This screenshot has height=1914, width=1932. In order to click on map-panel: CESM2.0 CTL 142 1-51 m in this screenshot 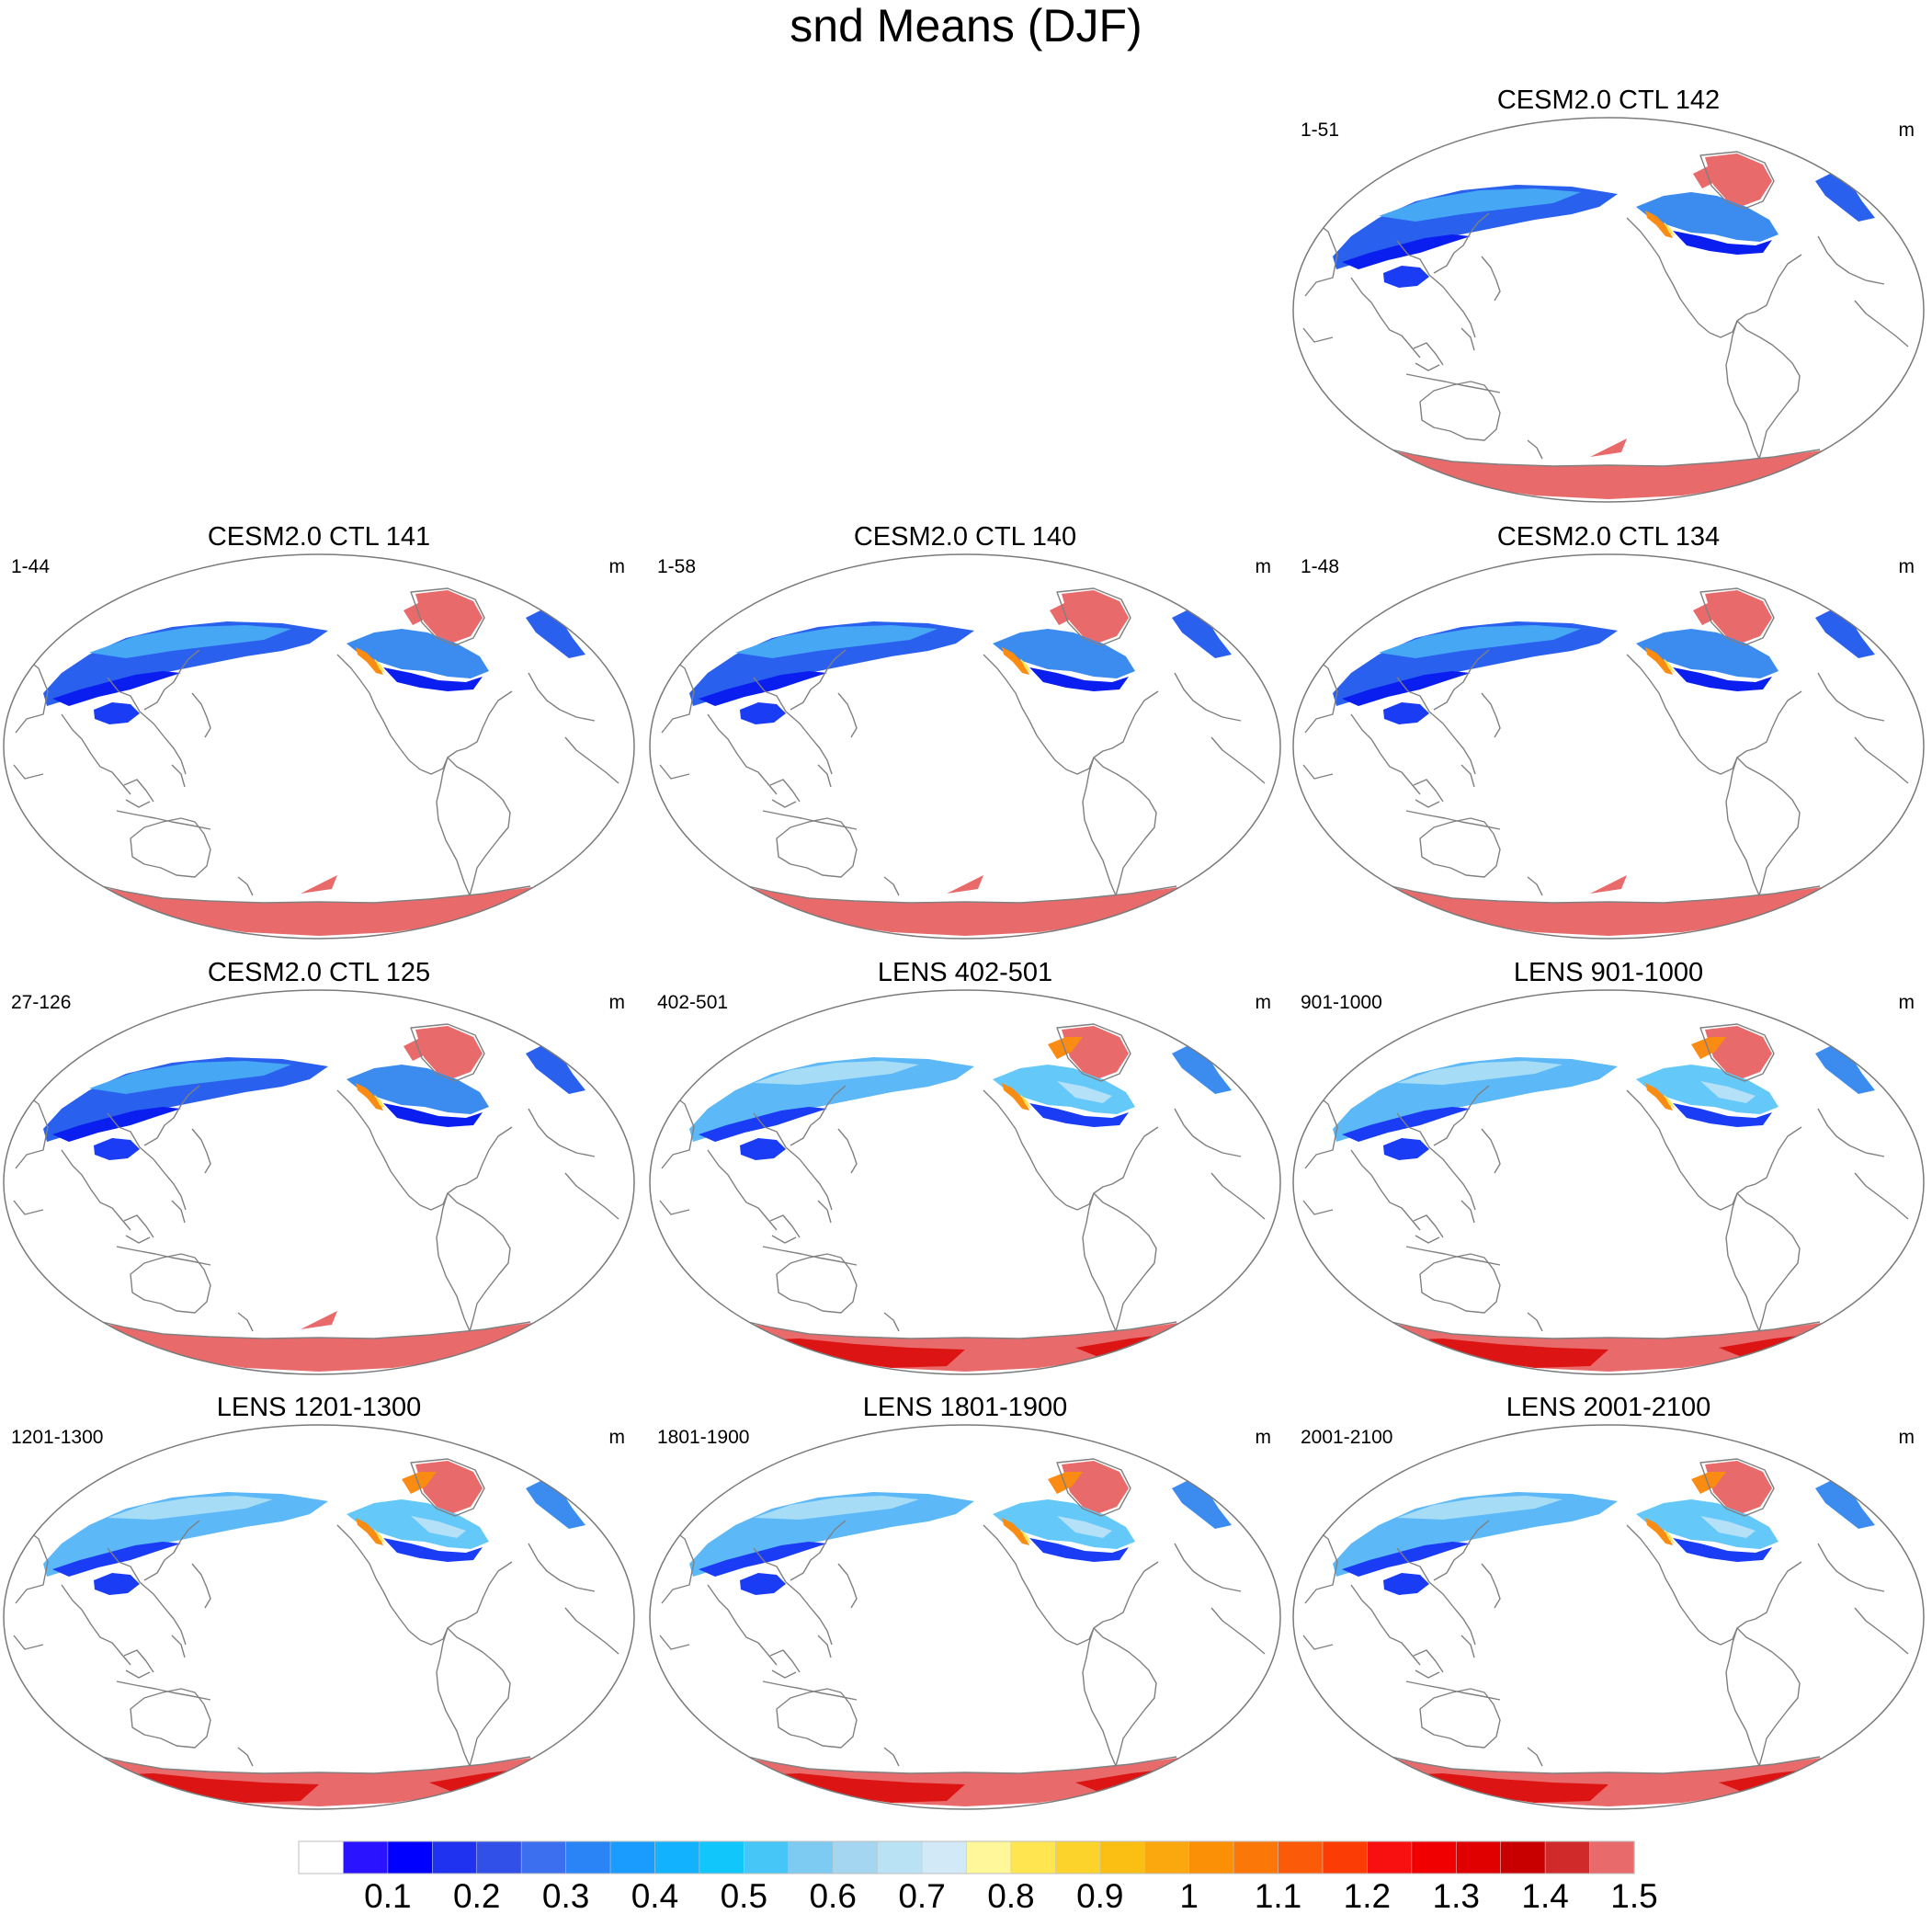, I will do `click(1609, 294)`.